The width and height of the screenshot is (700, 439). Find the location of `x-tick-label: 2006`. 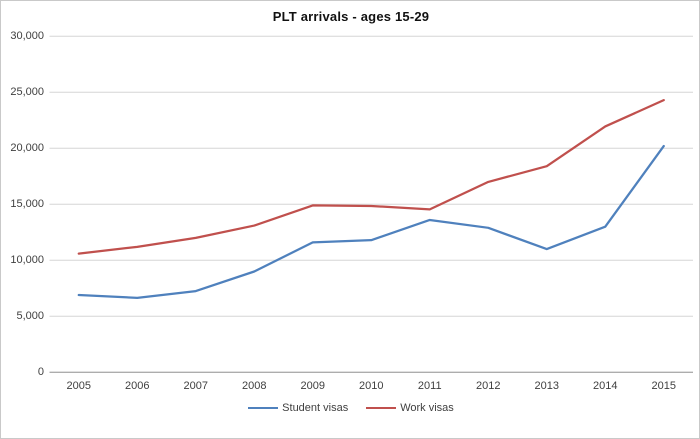

x-tick-label: 2006 is located at coordinates (137, 386).